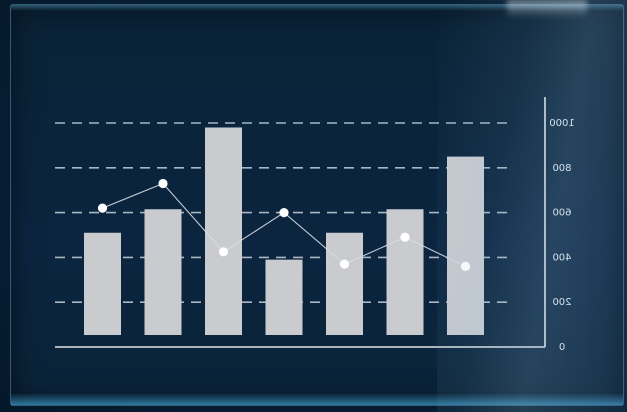 Image resolution: width=627 pixels, height=412 pixels. What do you see at coordinates (561, 302) in the screenshot?
I see `y-tick-label-200: 200` at bounding box center [561, 302].